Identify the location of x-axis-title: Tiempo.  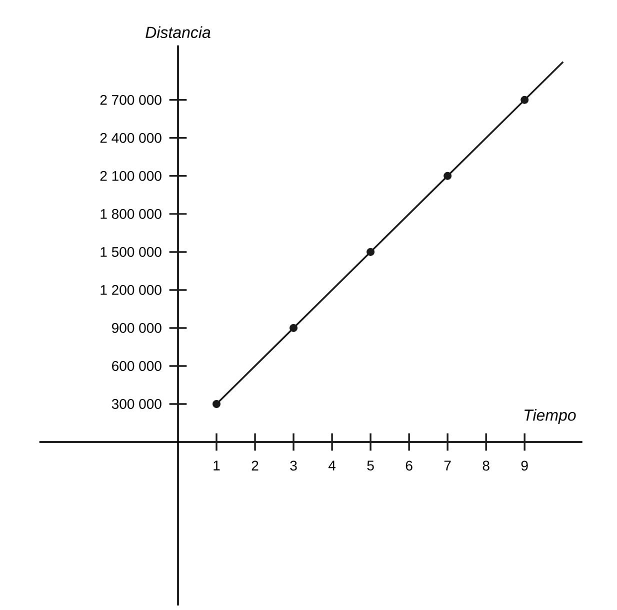
(550, 416).